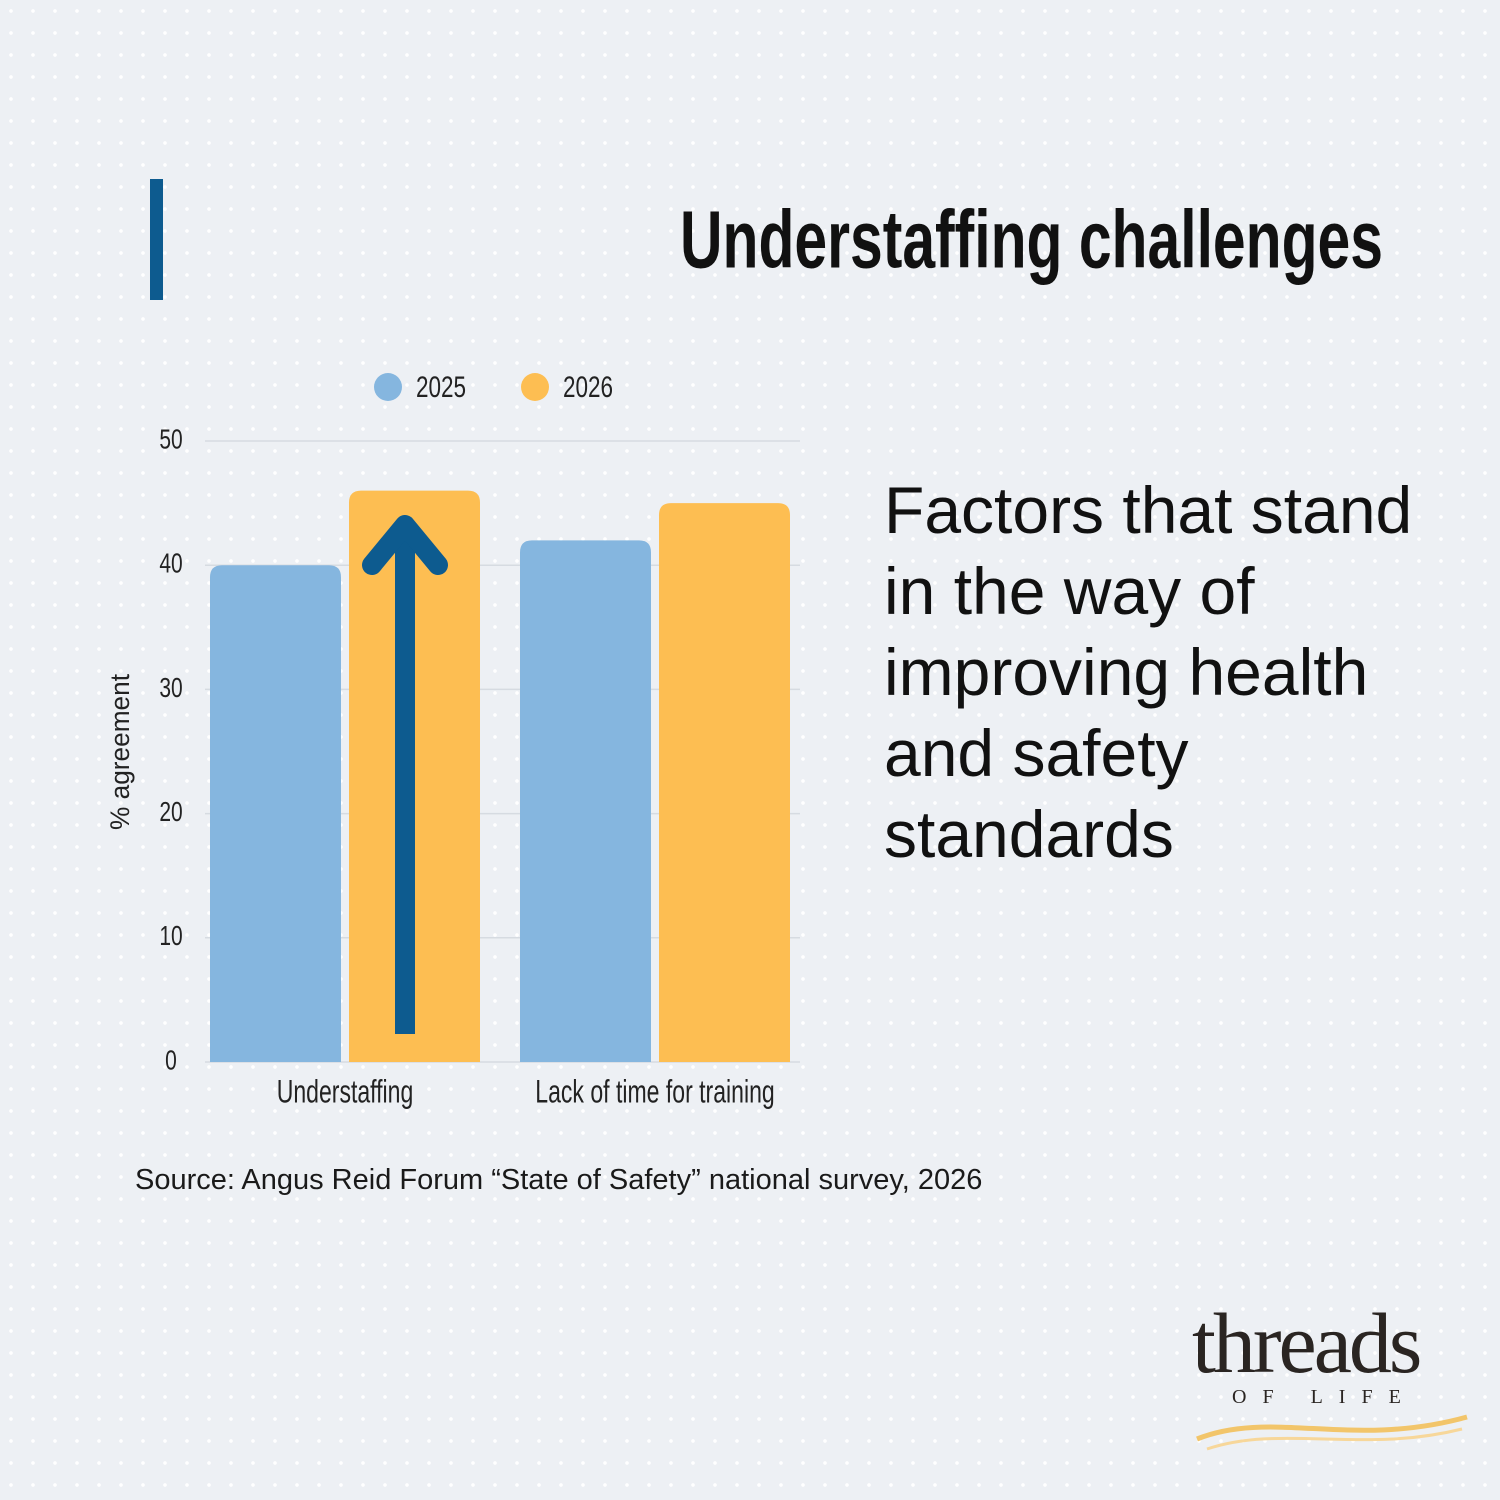 This screenshot has width=1500, height=1500. What do you see at coordinates (588, 387) in the screenshot?
I see `legend-label: 2026` at bounding box center [588, 387].